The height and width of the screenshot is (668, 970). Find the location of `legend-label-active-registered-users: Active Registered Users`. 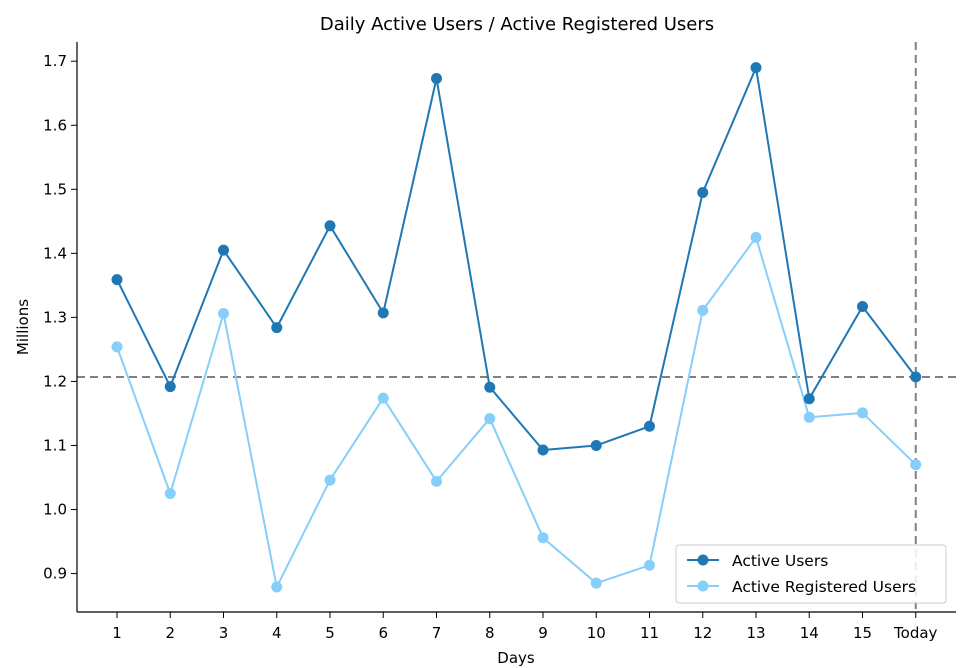

legend-label-active-registered-users: Active Registered Users is located at coordinates (824, 587).